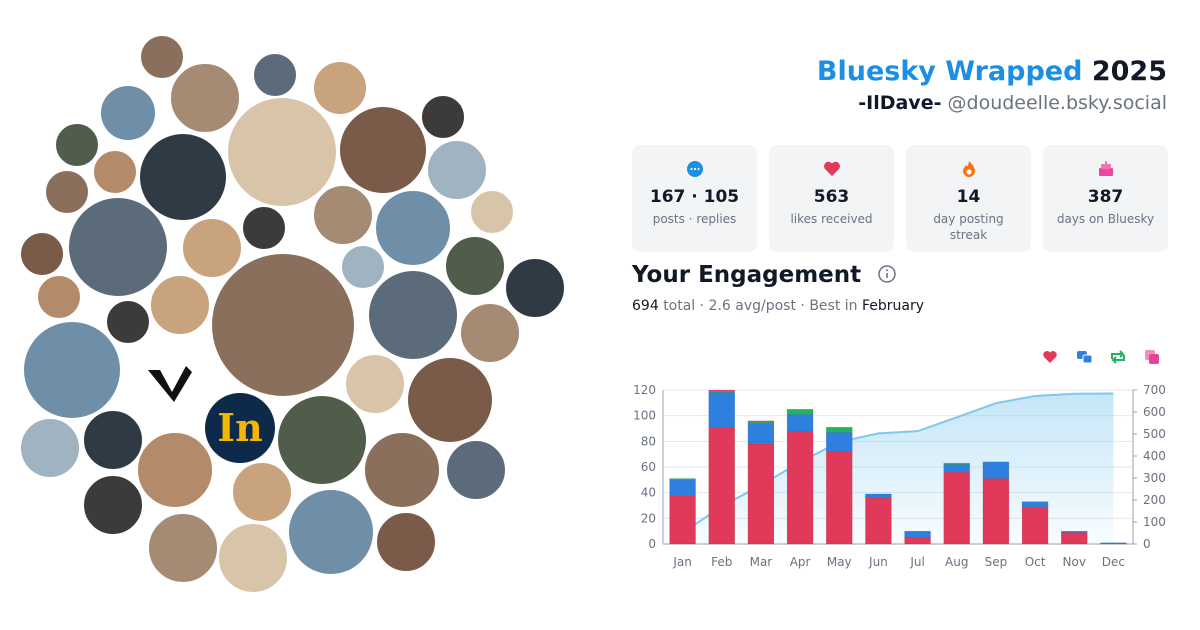  Describe the element at coordinates (1154, 434) in the screenshot. I see `y2-tick-label: 500` at that location.